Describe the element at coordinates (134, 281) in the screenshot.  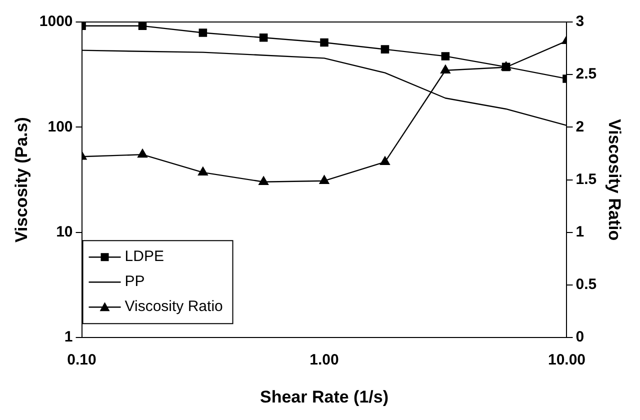
I see `legend-label: PP` at that location.